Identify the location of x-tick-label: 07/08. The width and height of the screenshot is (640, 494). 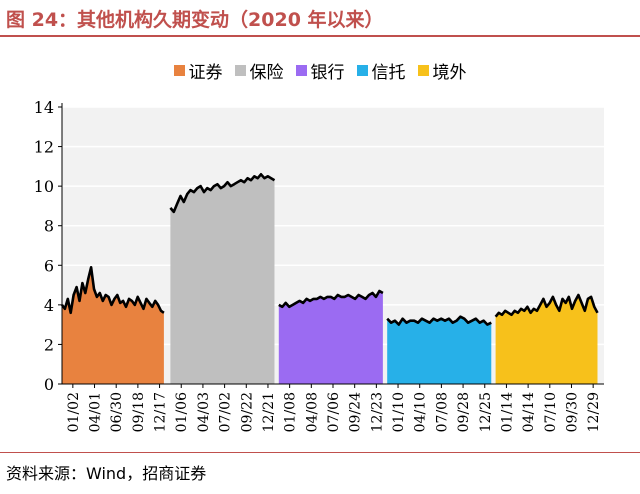
(442, 412).